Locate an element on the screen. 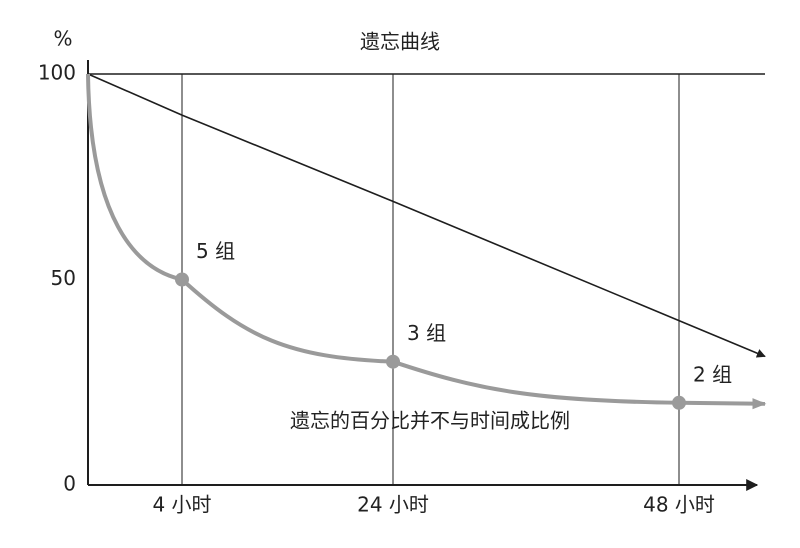 This screenshot has width=800, height=548. y-tick-label: 50 is located at coordinates (63, 278).